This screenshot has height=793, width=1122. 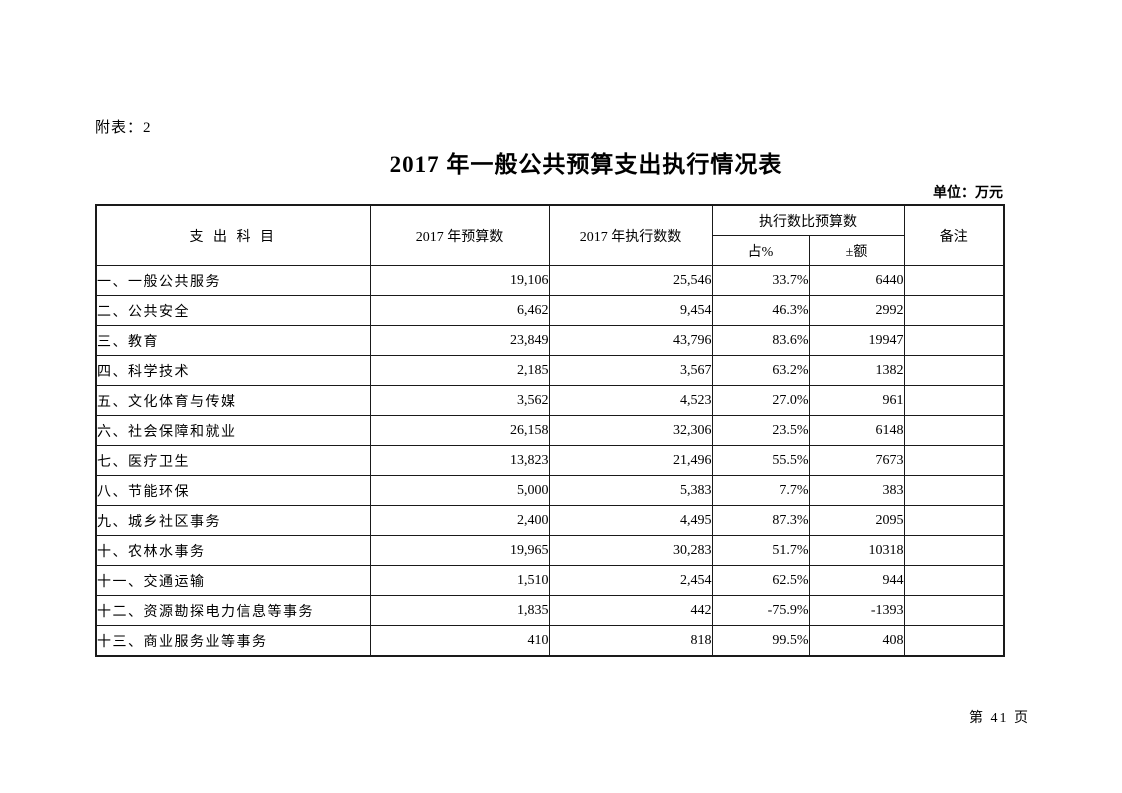 What do you see at coordinates (856, 610) in the screenshot?
I see `row-amount-value: -1393` at bounding box center [856, 610].